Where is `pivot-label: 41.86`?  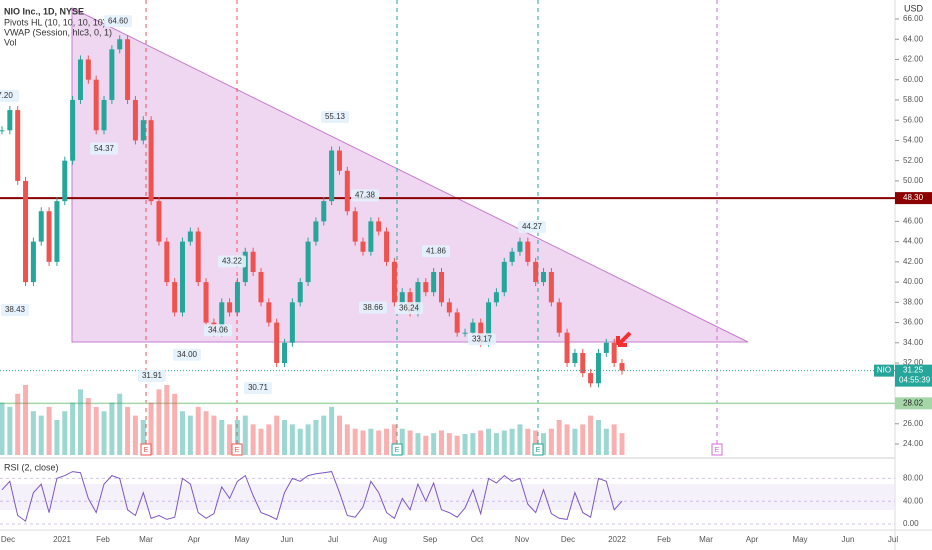 pivot-label: 41.86 is located at coordinates (436, 250).